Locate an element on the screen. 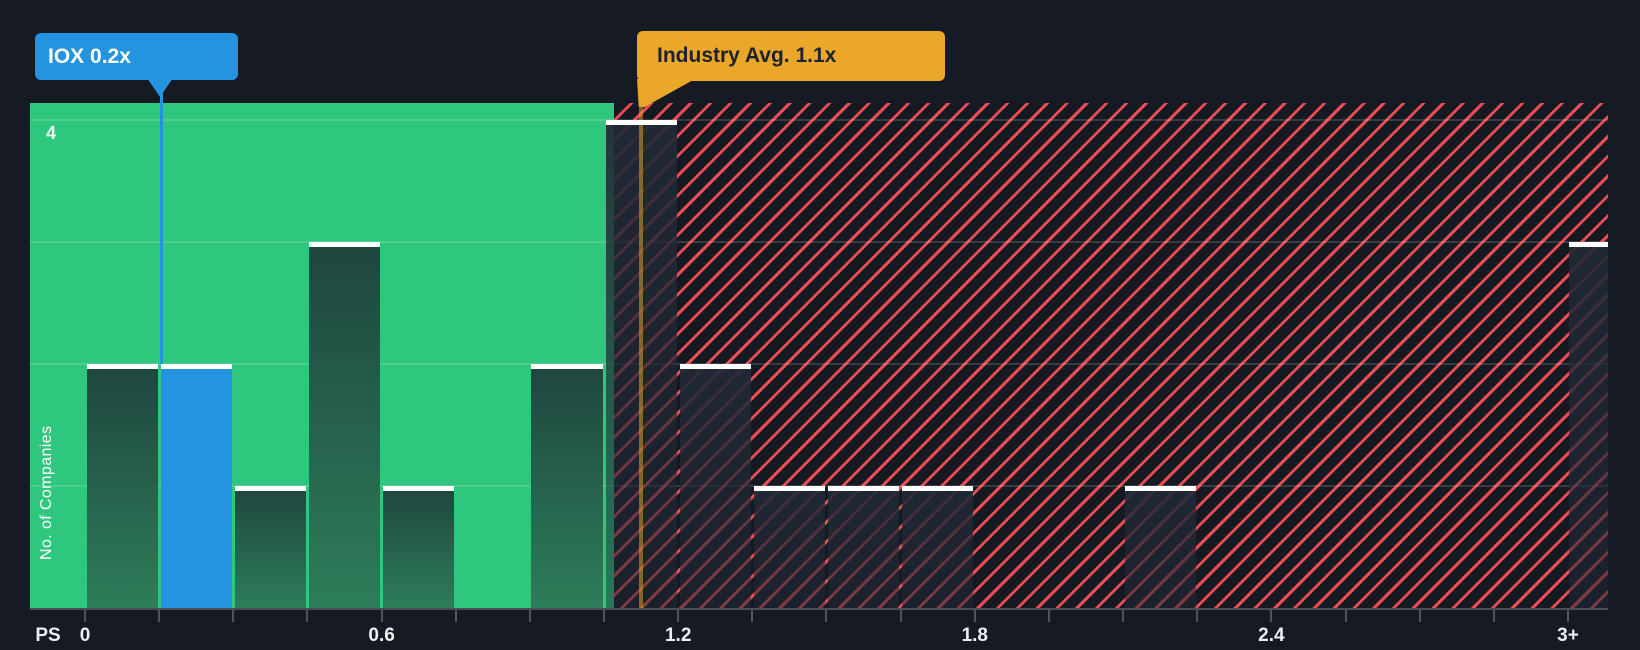 The width and height of the screenshot is (1640, 650). x-axis-title: PS is located at coordinates (48, 635).